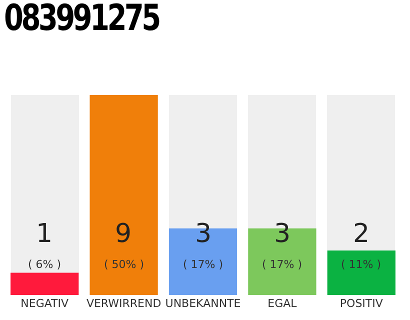  I want to click on data-label: 1, so click(44, 234).